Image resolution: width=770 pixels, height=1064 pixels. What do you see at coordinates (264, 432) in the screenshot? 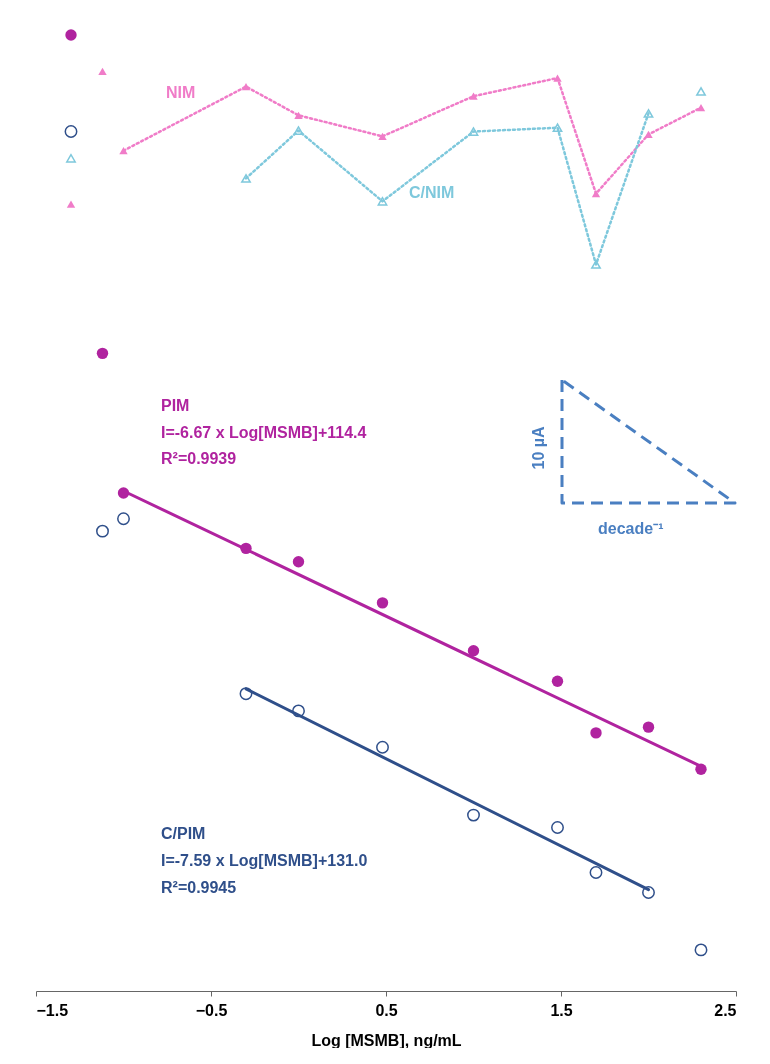
I see `annotation: I=-6.67 x Log[MSMB]+114.4` at bounding box center [264, 432].